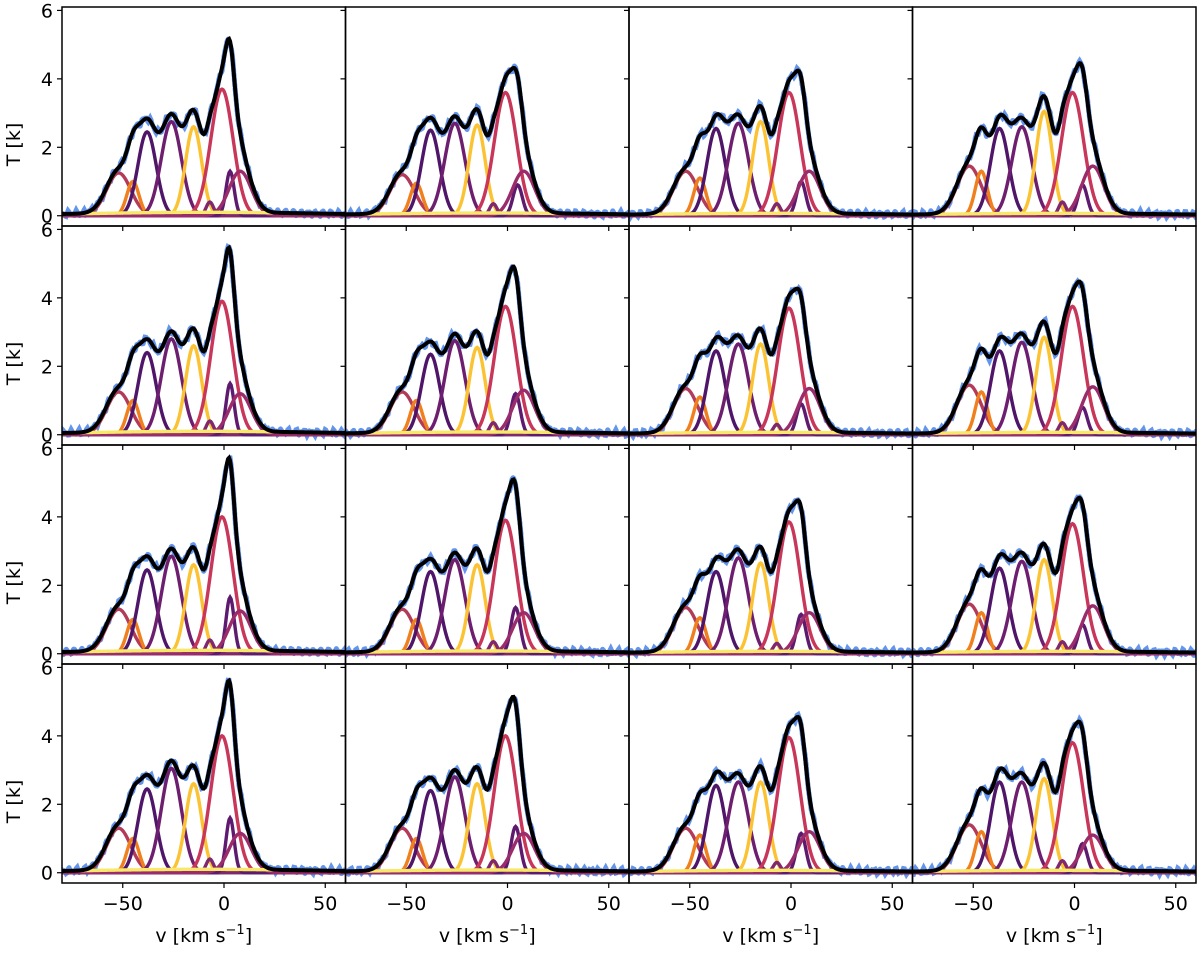 This screenshot has width=1200, height=963. I want to click on panel-r3-c0, so click(204, 778).